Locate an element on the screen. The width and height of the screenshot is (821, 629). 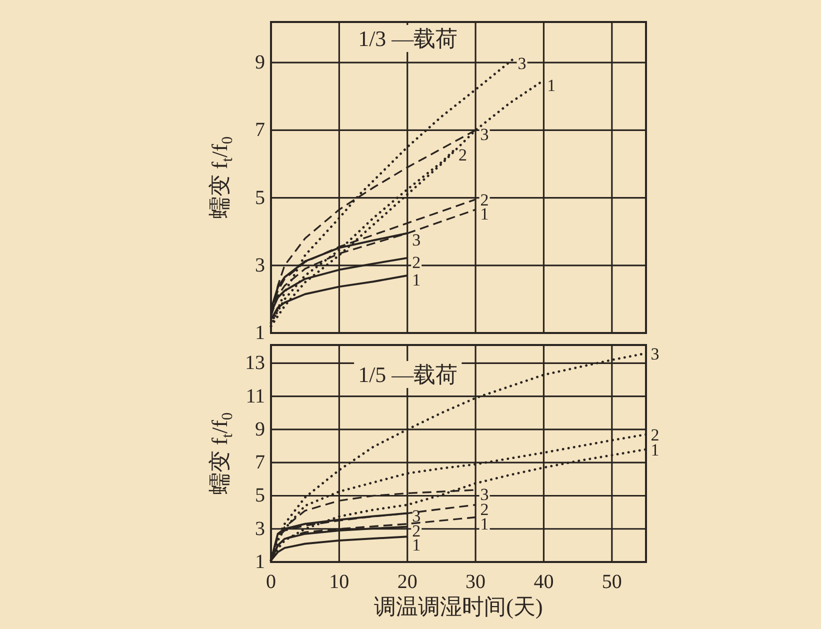
x-tick-label: 20 is located at coordinates (407, 582).